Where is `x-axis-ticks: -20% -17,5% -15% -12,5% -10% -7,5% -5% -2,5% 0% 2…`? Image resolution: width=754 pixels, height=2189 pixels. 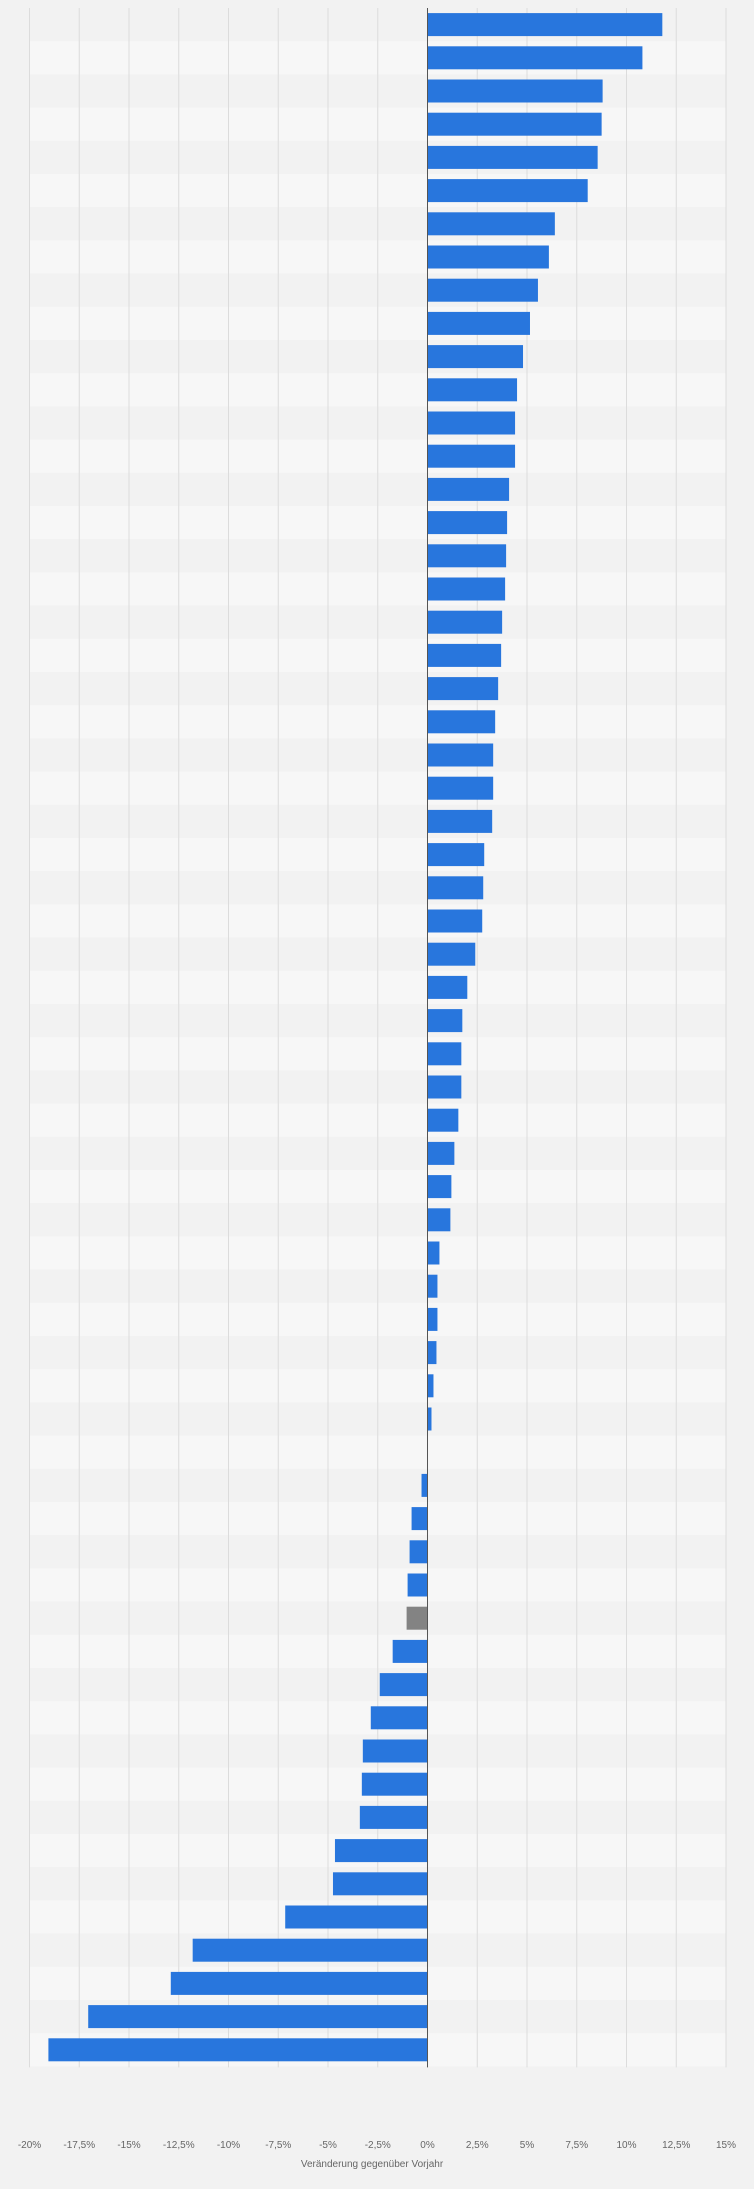
x-axis-ticks: -20% -17,5% -15% -12,5% -10% -7,5% -5% -2,5% 0% 2… is located at coordinates (377, 2145).